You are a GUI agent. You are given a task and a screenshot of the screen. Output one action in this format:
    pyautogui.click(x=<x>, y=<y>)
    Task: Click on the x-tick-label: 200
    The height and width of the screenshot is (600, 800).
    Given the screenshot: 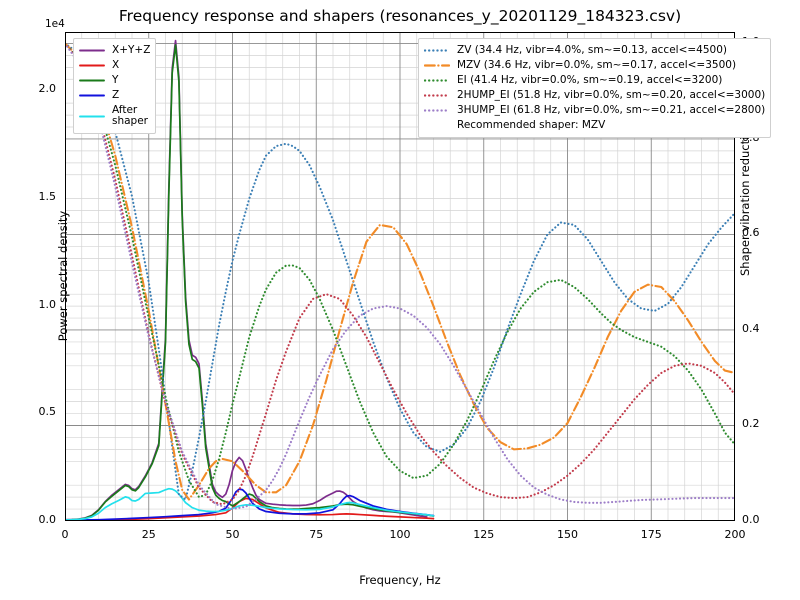 What is the action you would take?
    pyautogui.click(x=735, y=534)
    